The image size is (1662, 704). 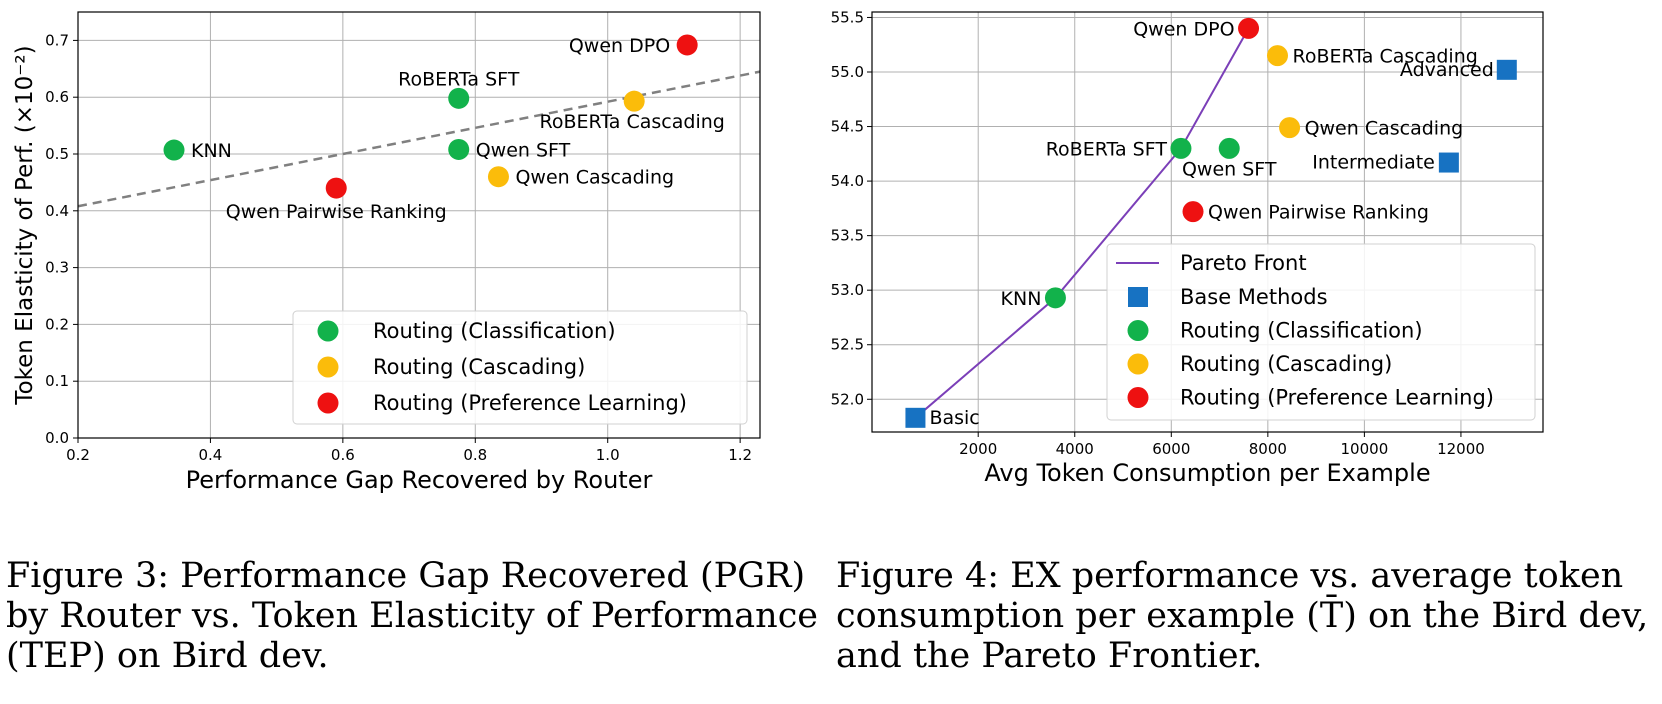 I want to click on y-tick-label: 0.4, so click(x=57, y=211).